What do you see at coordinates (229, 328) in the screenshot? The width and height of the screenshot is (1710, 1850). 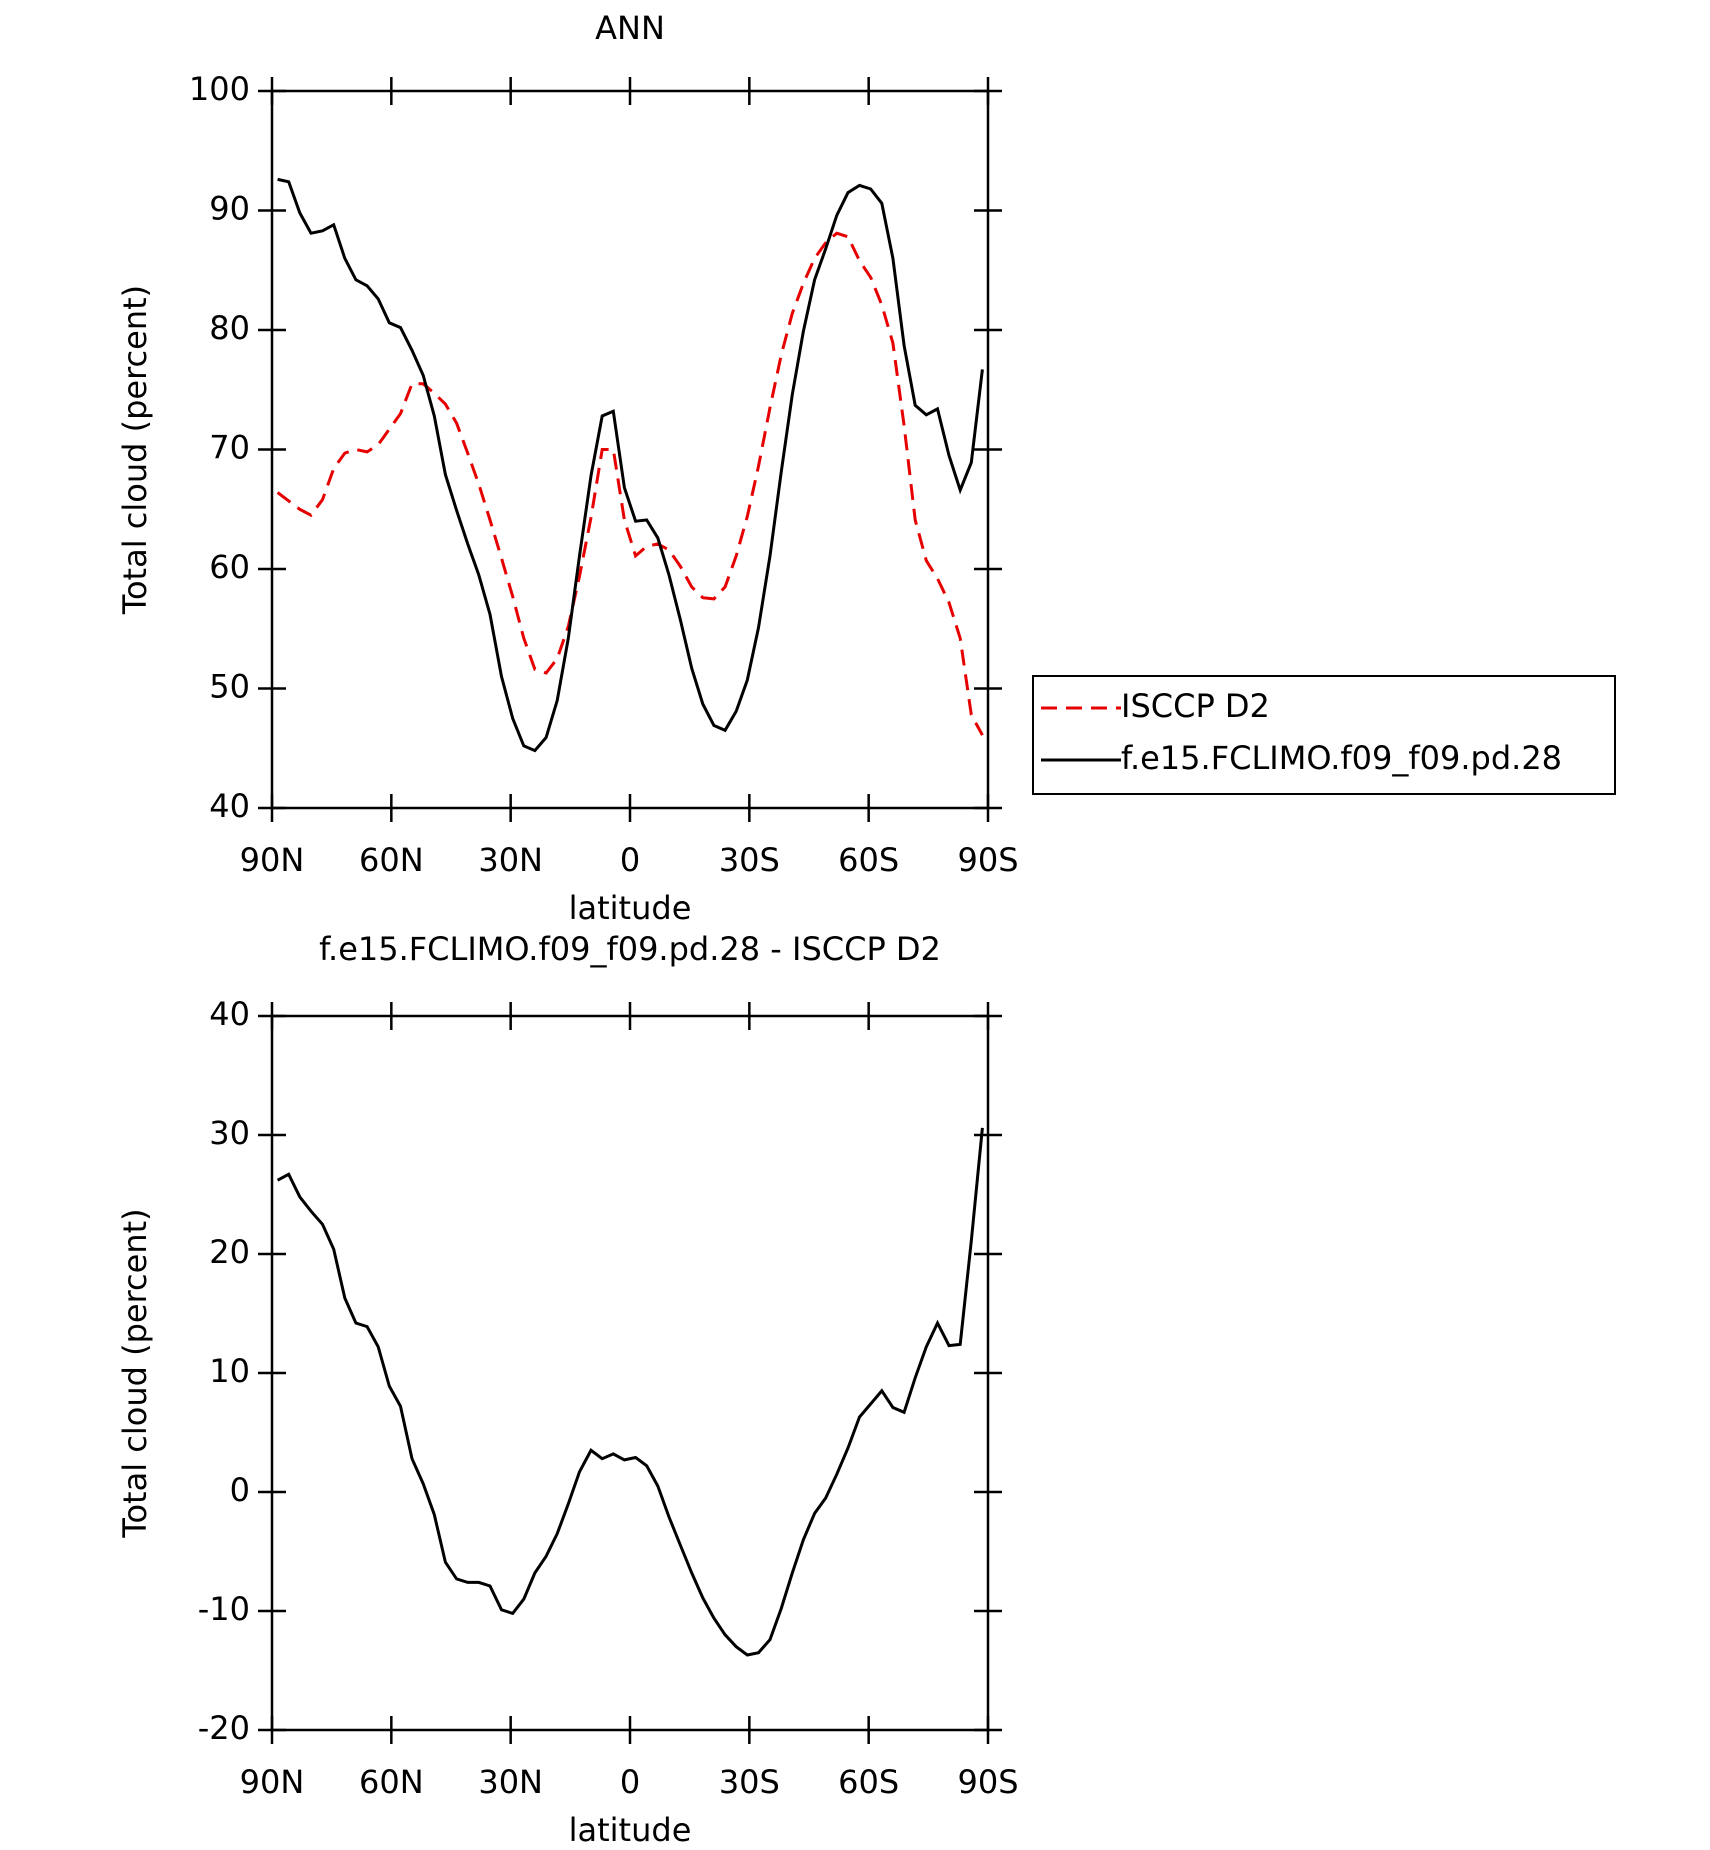 I see `y-tick-label: 80` at bounding box center [229, 328].